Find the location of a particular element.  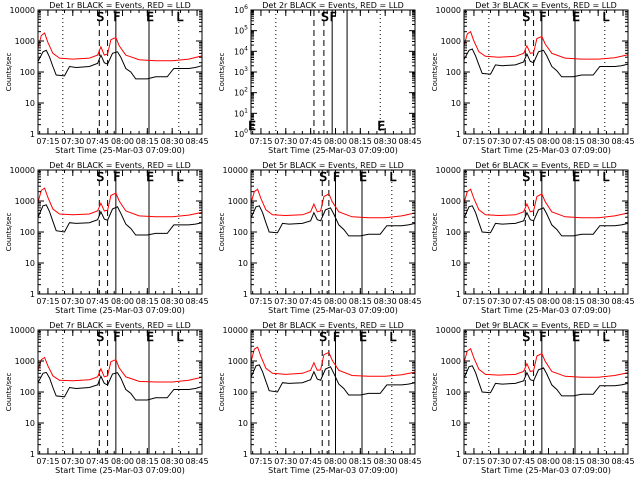

y-tick-label: 10¹ is located at coordinates (241, 112).